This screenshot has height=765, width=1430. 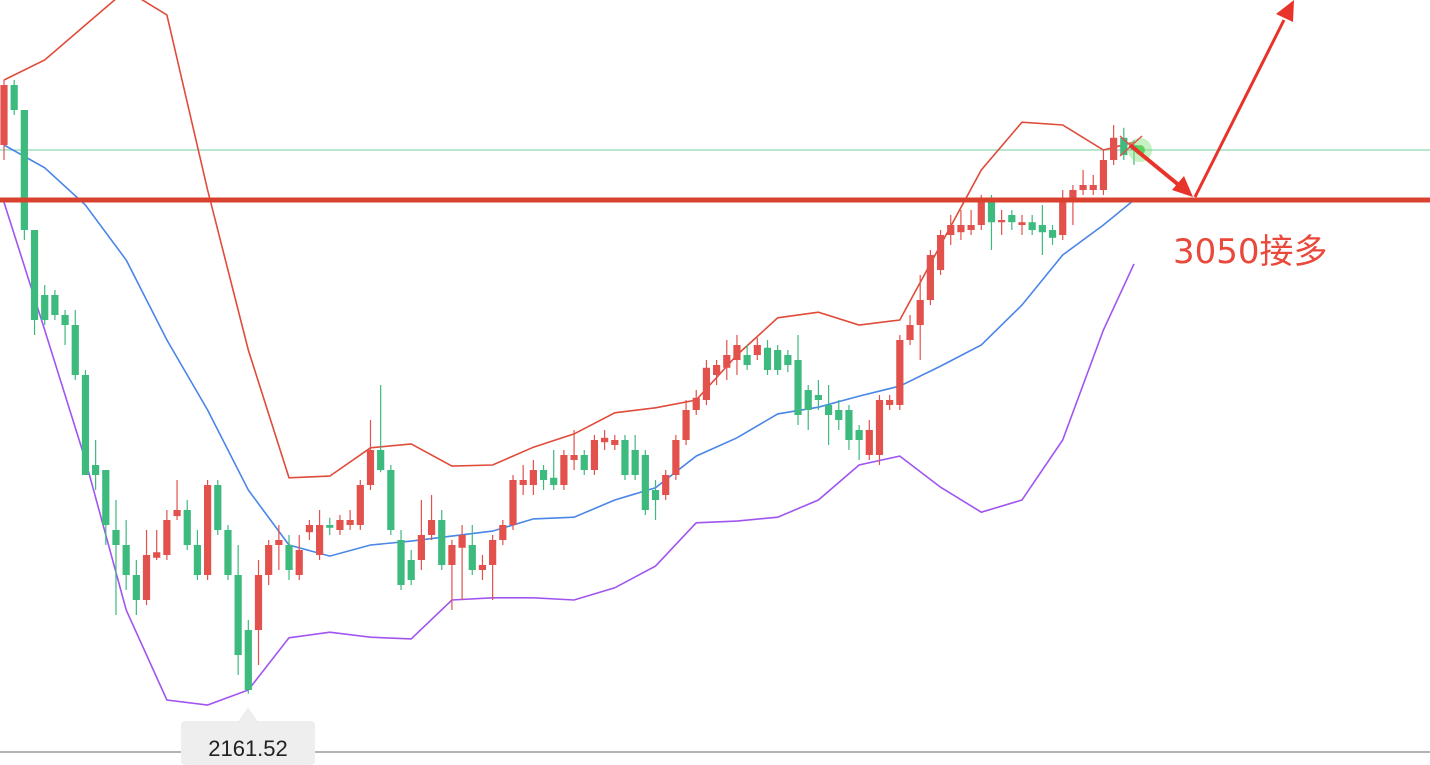 What do you see at coordinates (1155, 165) in the screenshot?
I see `arrow-down` at bounding box center [1155, 165].